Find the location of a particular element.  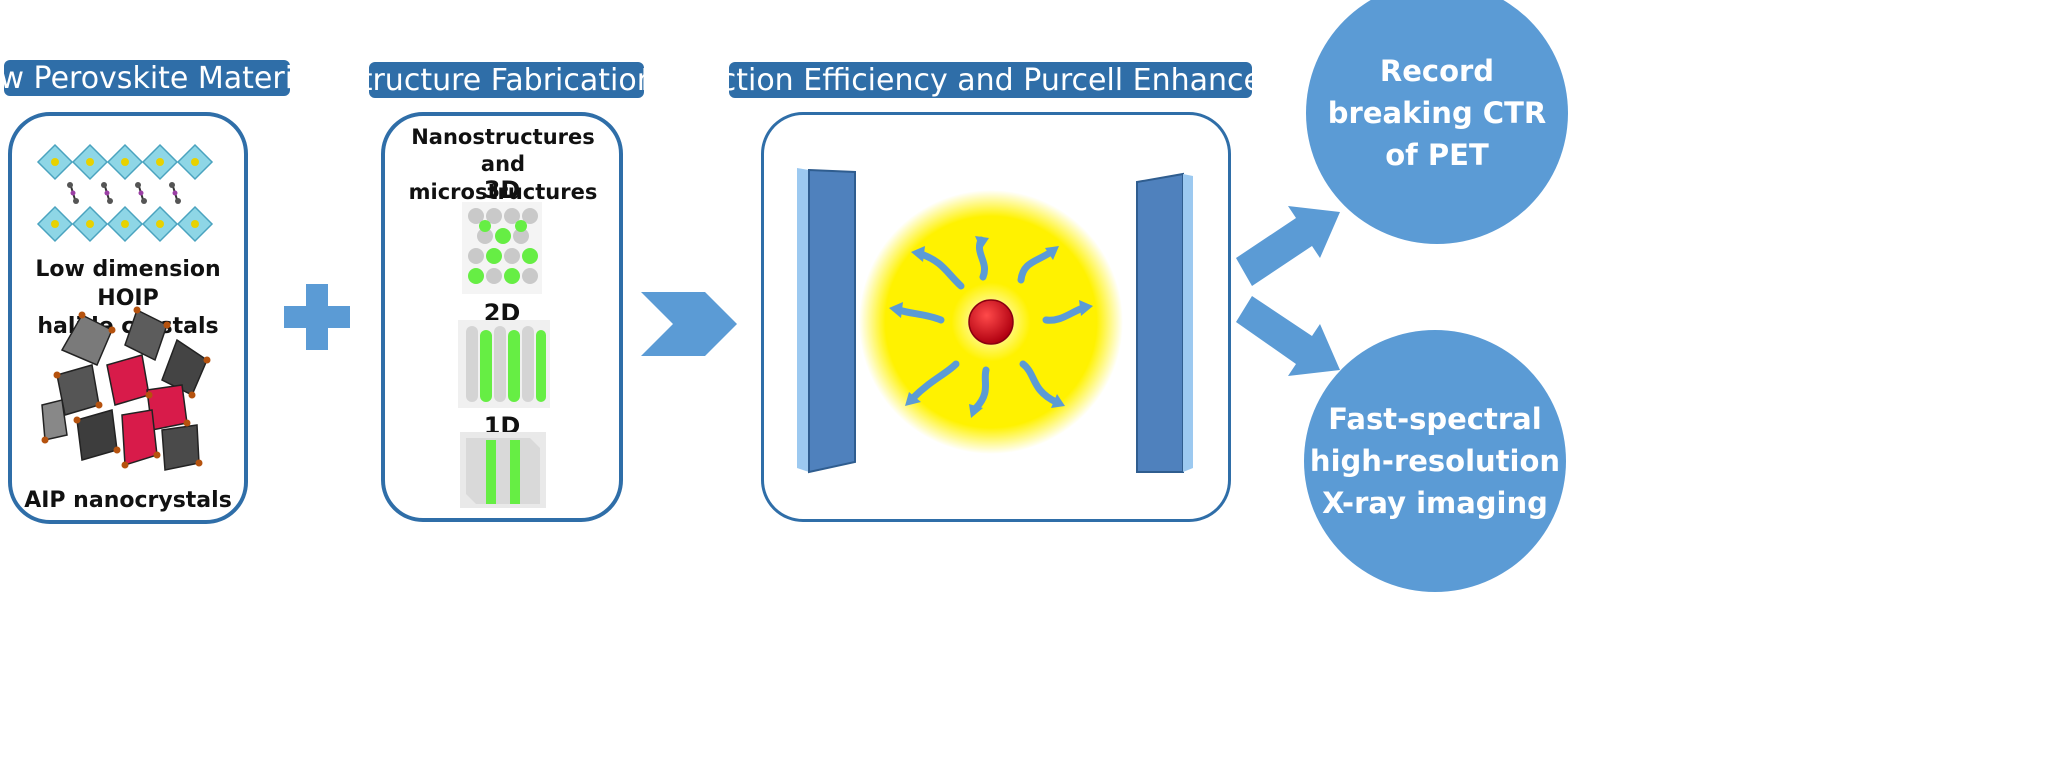

ctr-line1: Record is located at coordinates (1437, 70).